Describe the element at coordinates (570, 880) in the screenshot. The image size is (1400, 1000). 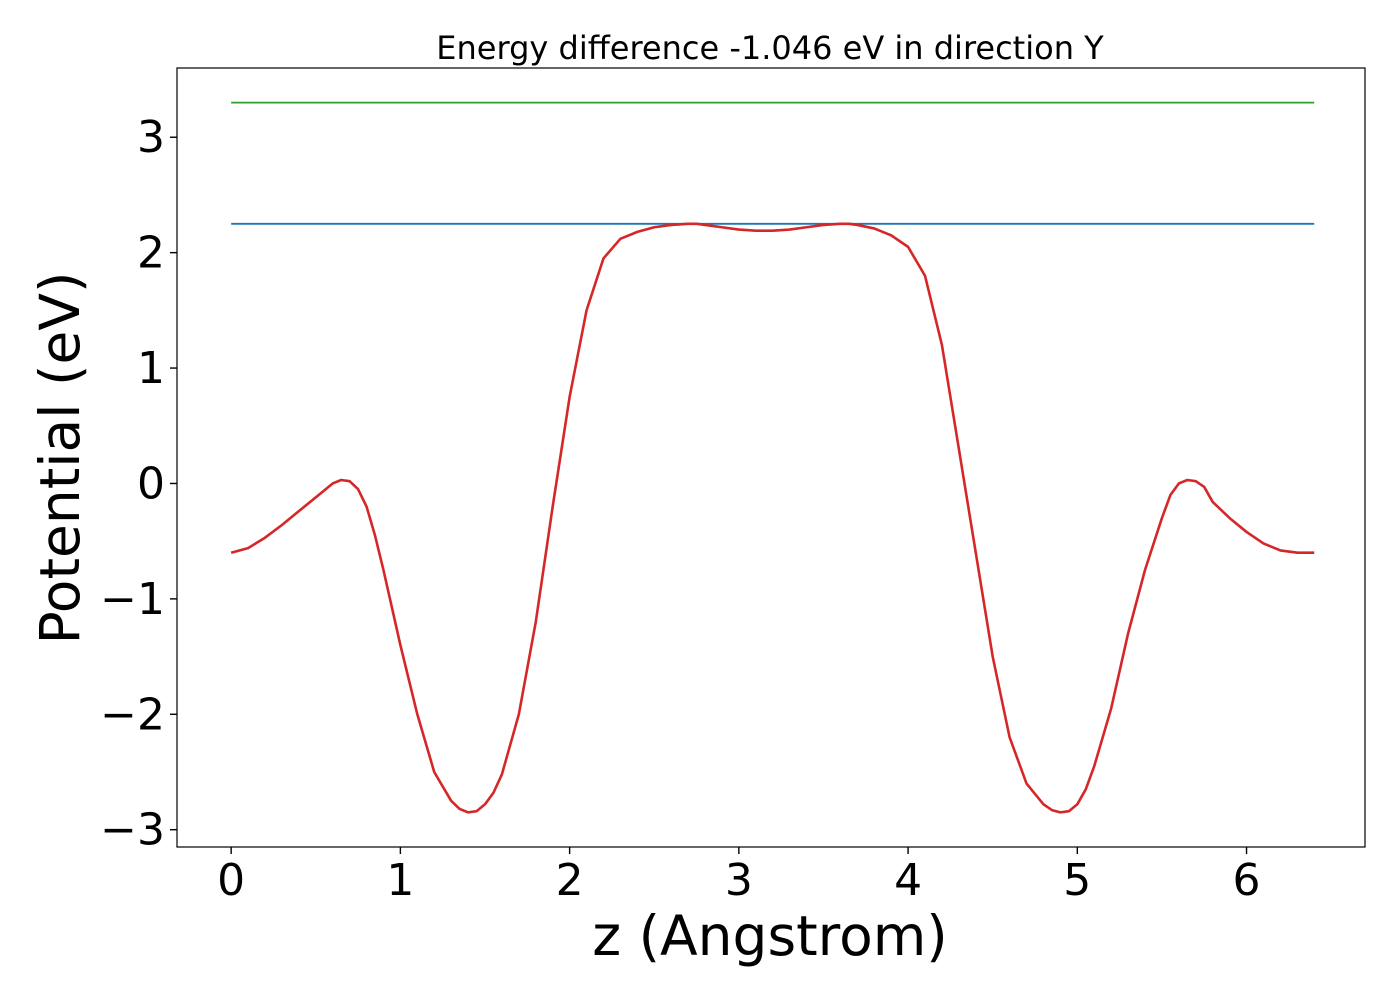
I see `x-tick-label: 2` at that location.